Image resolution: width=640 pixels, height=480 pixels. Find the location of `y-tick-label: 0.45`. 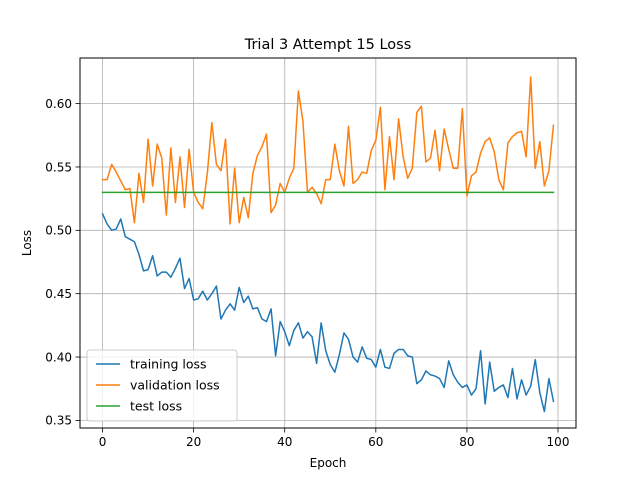

y-tick-label: 0.45 is located at coordinates (58, 294).